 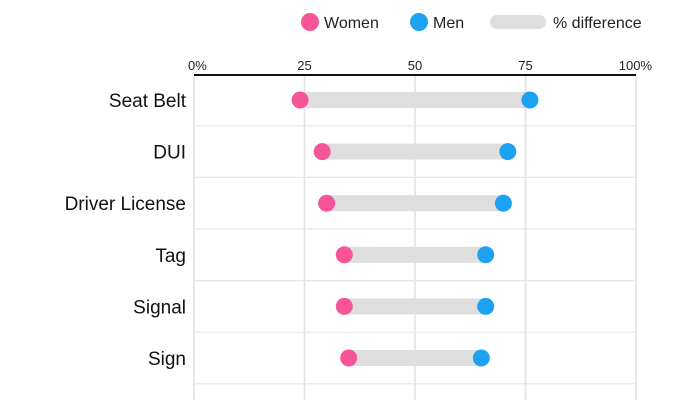 I want to click on men-point-signal, so click(x=486, y=306).